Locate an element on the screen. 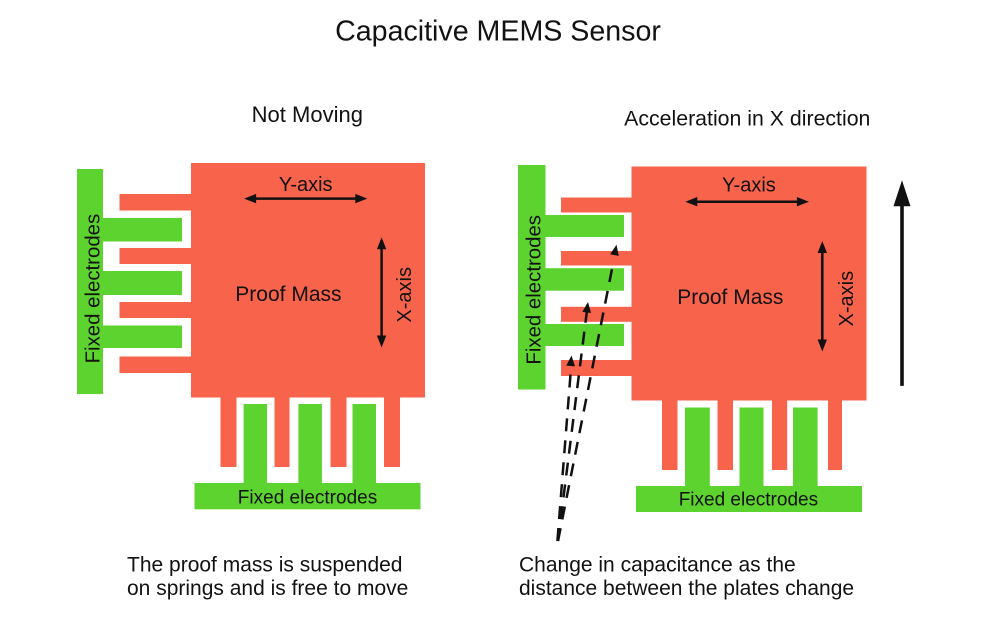  svg-text: Change in capacitance as the is located at coordinates (657, 564).